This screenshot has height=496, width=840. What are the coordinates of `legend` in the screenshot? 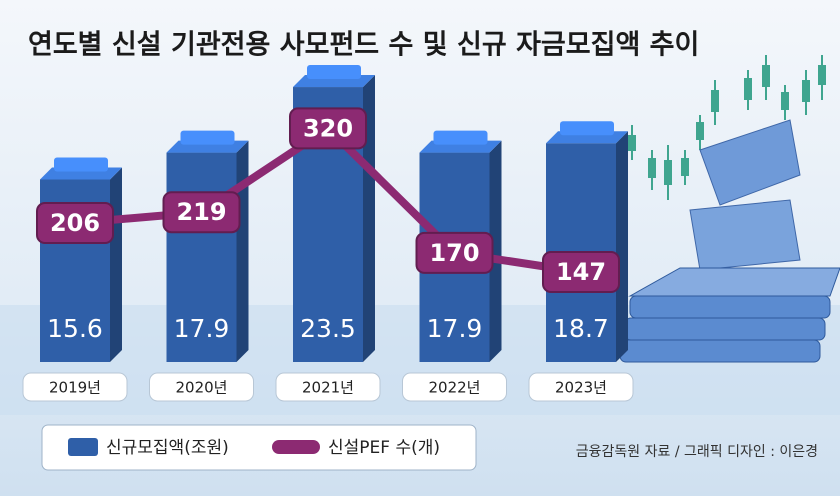 It's located at (259, 447).